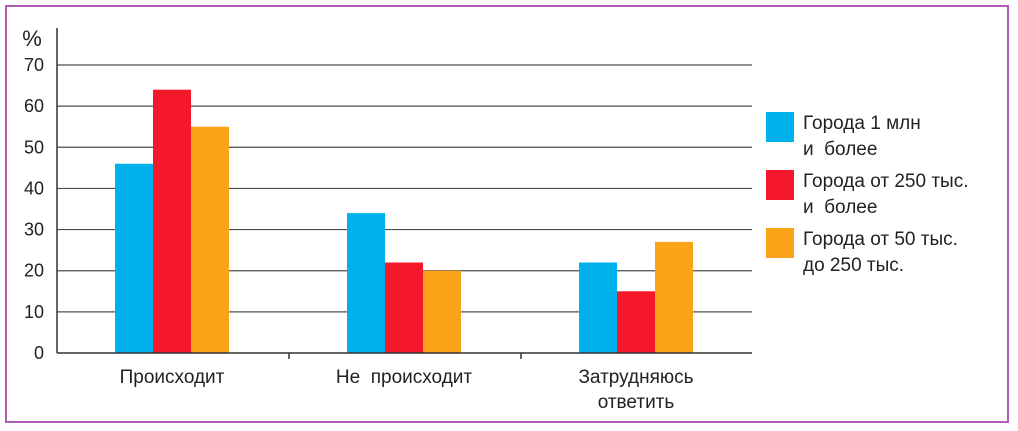  Describe the element at coordinates (853, 265) in the screenshot. I see `legend-label: до 250 тыс.` at that location.